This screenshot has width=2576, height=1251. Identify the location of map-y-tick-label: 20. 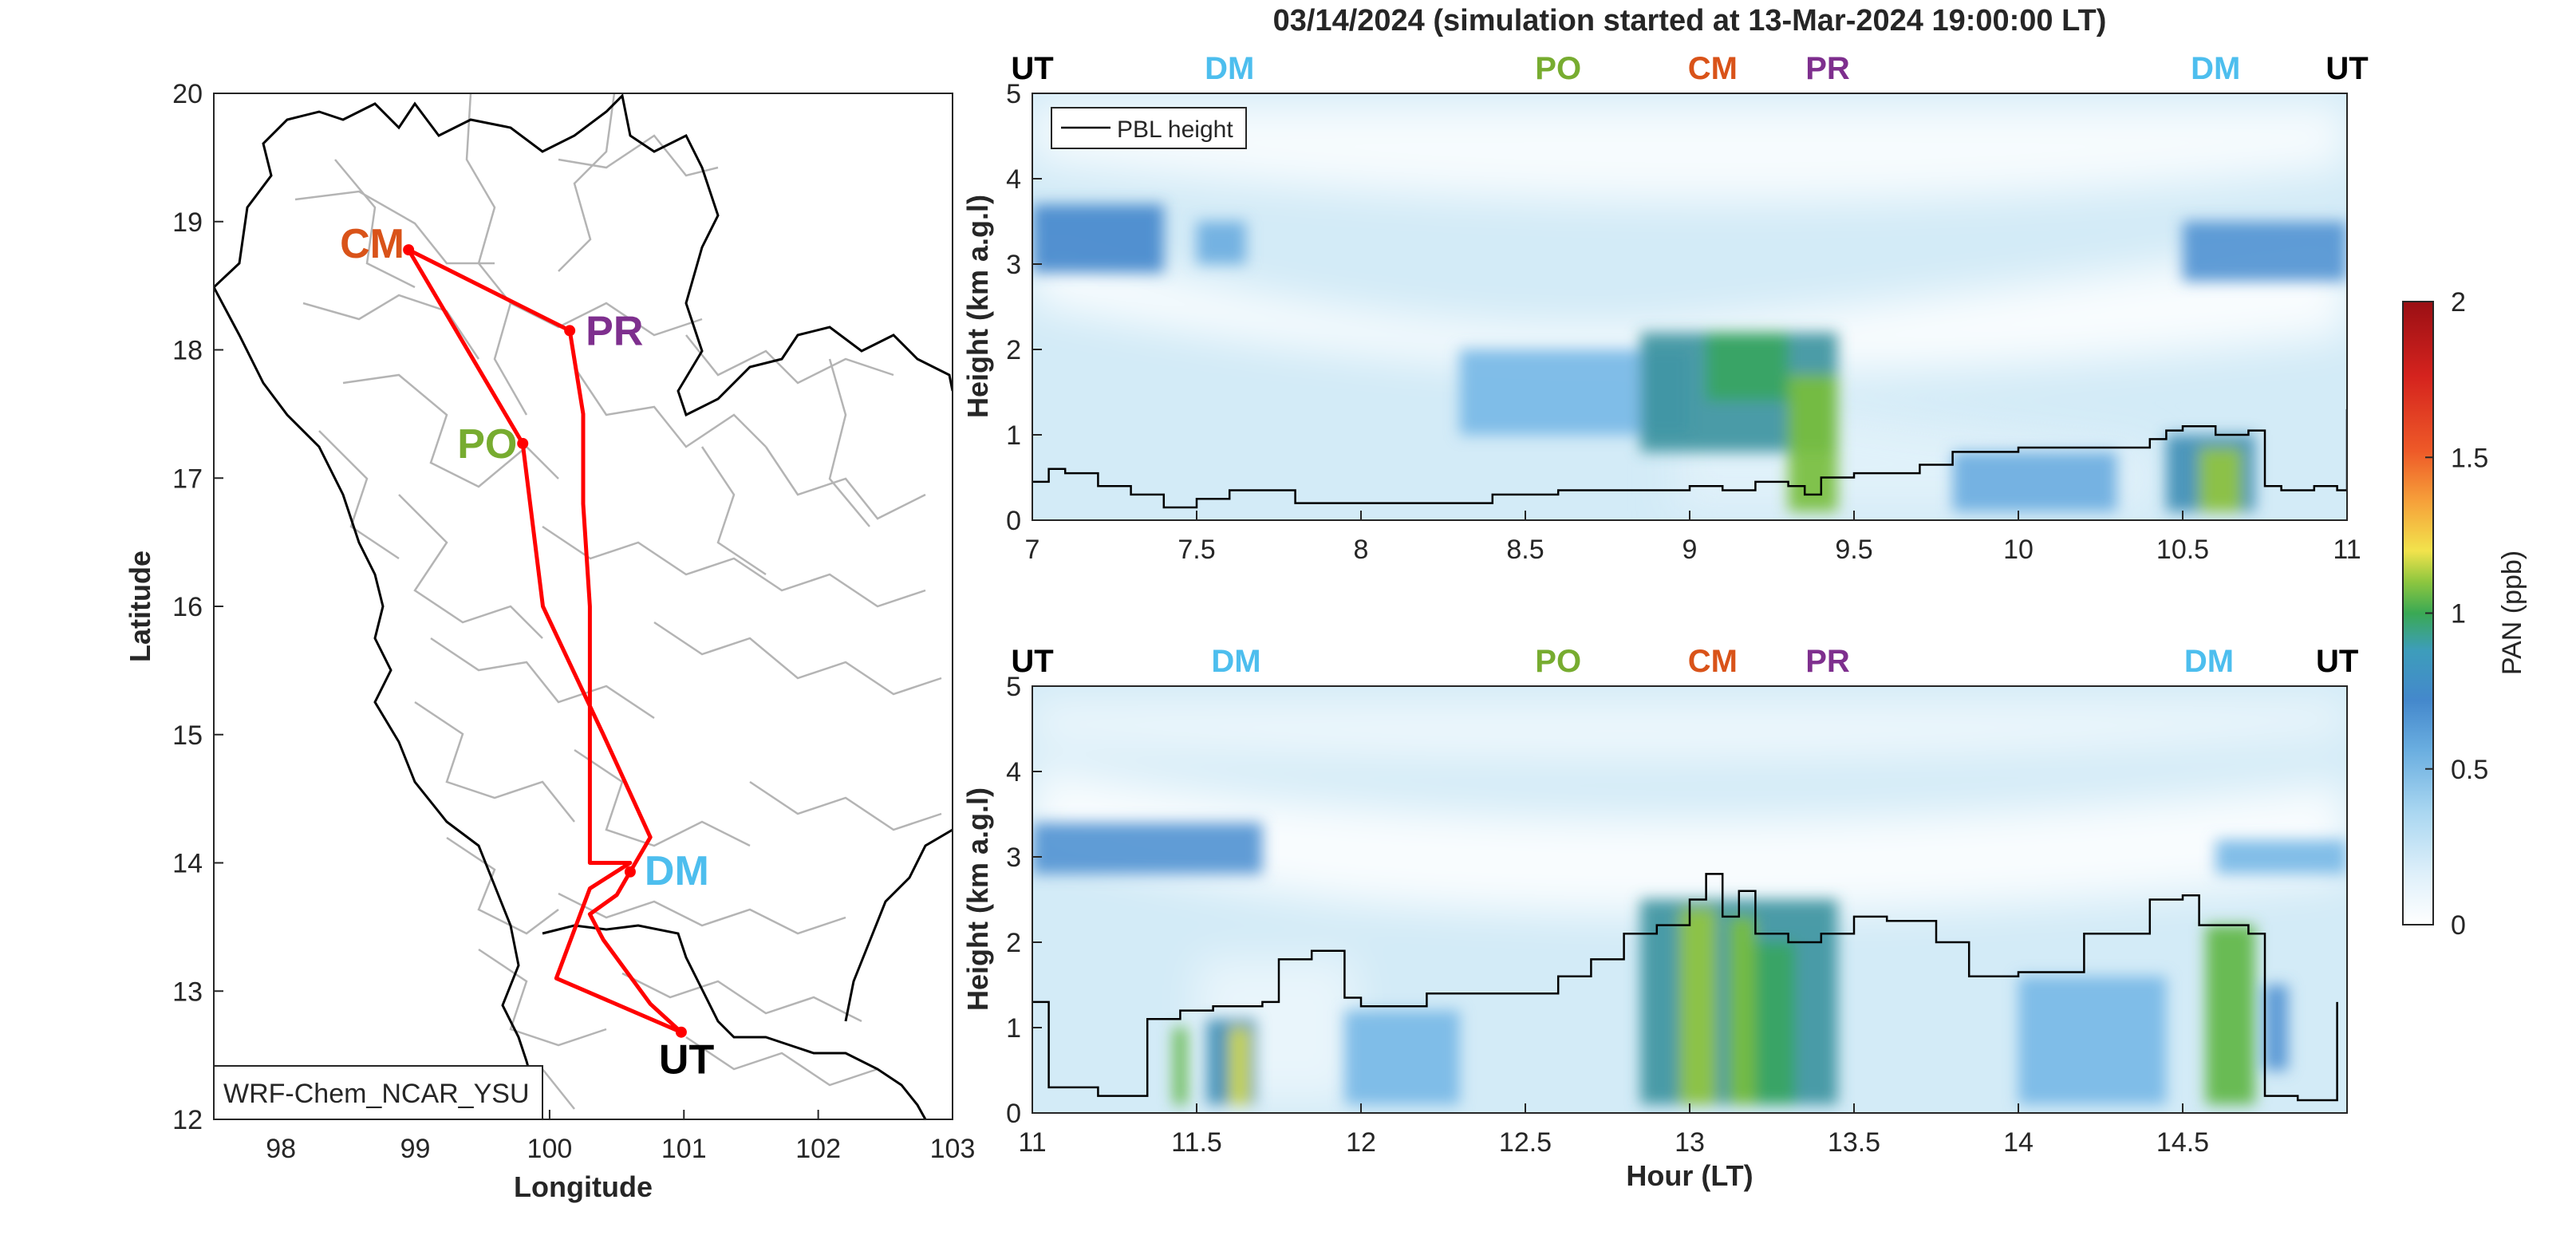
(188, 94).